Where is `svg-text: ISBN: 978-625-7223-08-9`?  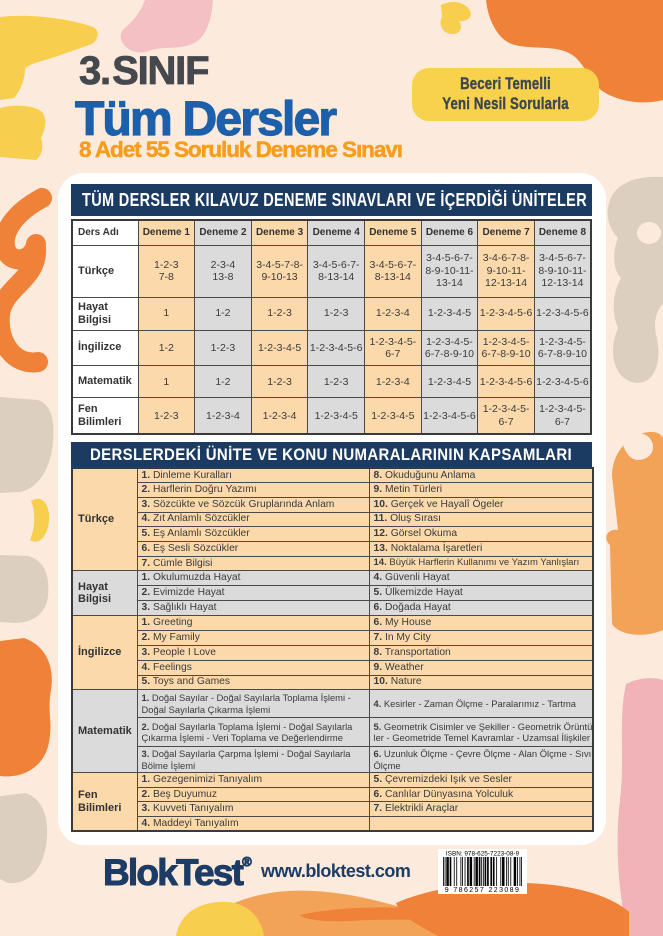 svg-text: ISBN: 978-625-7223-08-9 is located at coordinates (483, 854).